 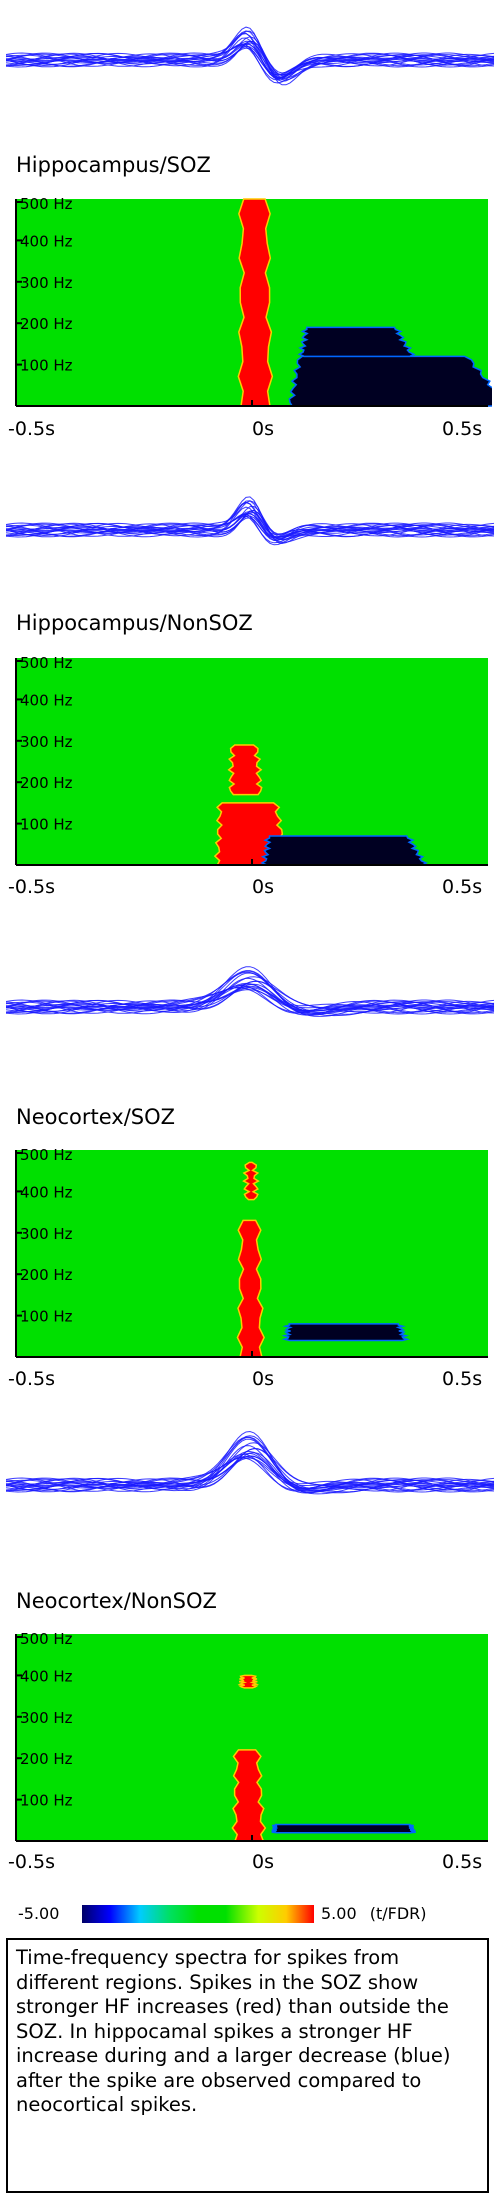 I want to click on panel-title-neocortex-nonsoz: Neocortex/NonSOZ, so click(x=116, y=1601).